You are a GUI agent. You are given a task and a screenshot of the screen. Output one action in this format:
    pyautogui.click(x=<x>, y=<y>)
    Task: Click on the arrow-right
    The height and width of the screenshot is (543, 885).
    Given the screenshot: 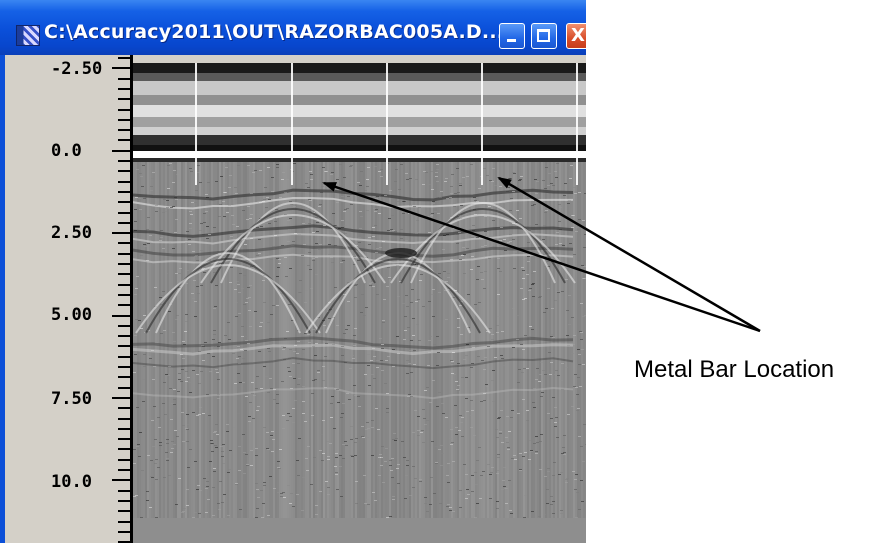 What is the action you would take?
    pyautogui.click(x=629, y=254)
    